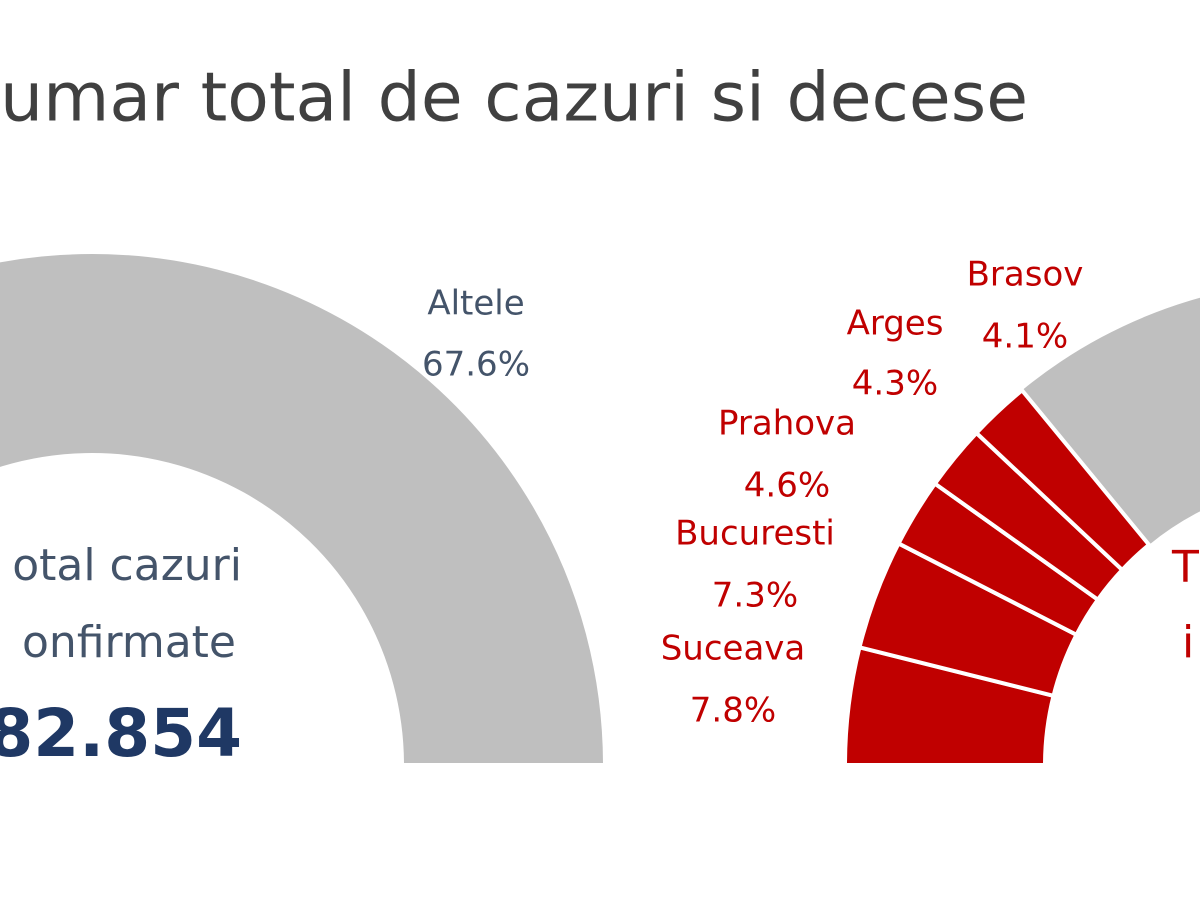  What do you see at coordinates (787, 424) in the screenshot?
I see `segment-label: Prahova` at bounding box center [787, 424].